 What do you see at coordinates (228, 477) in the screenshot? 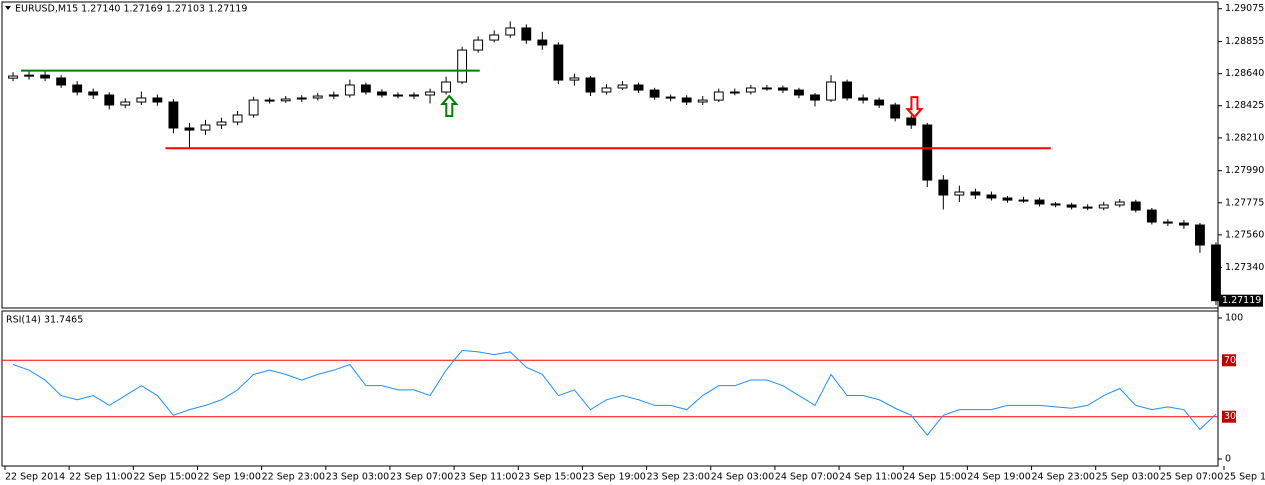
I see `x-tick-label: 22 Sep 19:00` at bounding box center [228, 477].